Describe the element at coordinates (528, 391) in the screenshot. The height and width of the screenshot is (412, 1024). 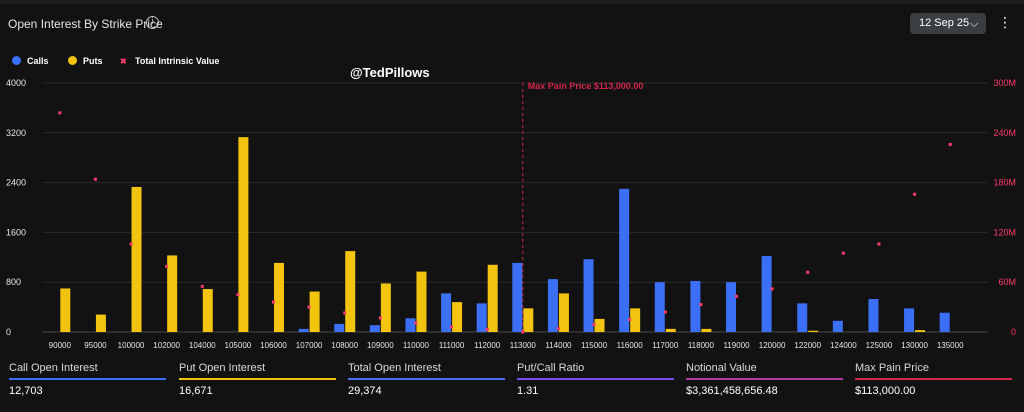
I see `stat-value: 1.31` at that location.